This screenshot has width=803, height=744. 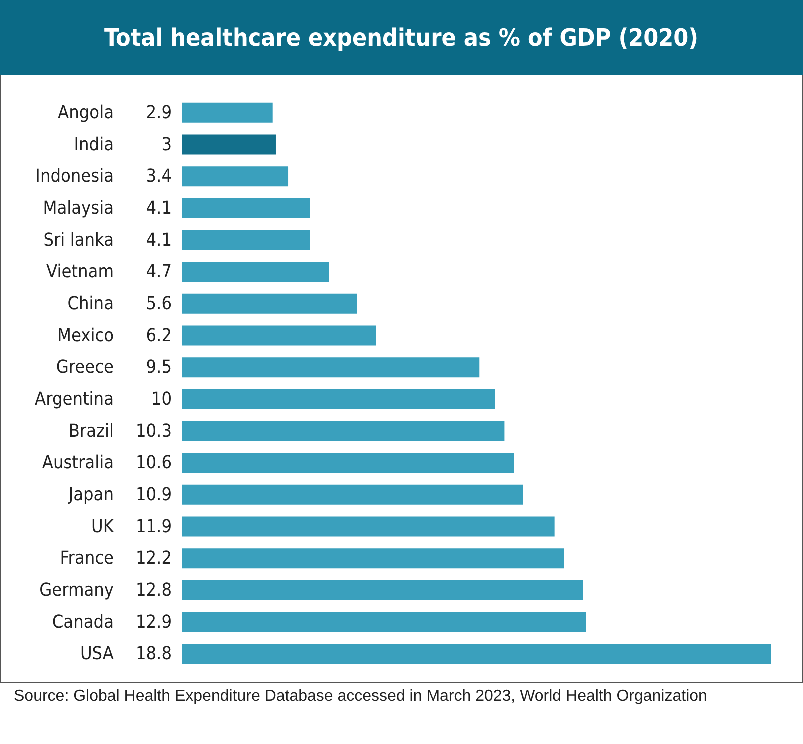 I want to click on chart-title: Total healthcare expenditure as % of GDP (2020), so click(x=401, y=37).